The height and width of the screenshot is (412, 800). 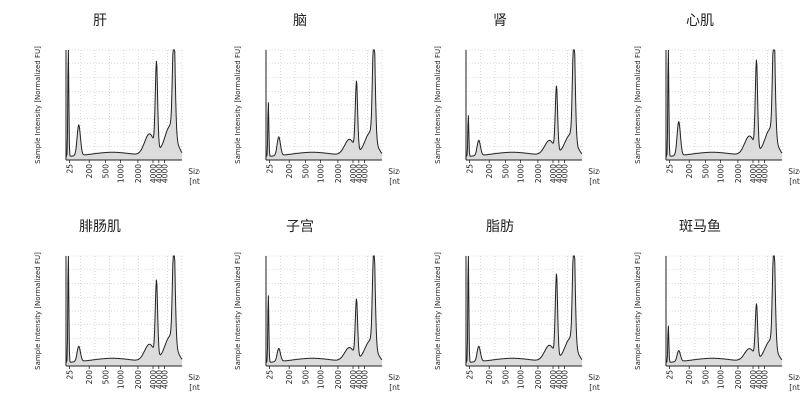 What do you see at coordinates (300, 21) in the screenshot?
I see `chart-title: 脑` at bounding box center [300, 21].